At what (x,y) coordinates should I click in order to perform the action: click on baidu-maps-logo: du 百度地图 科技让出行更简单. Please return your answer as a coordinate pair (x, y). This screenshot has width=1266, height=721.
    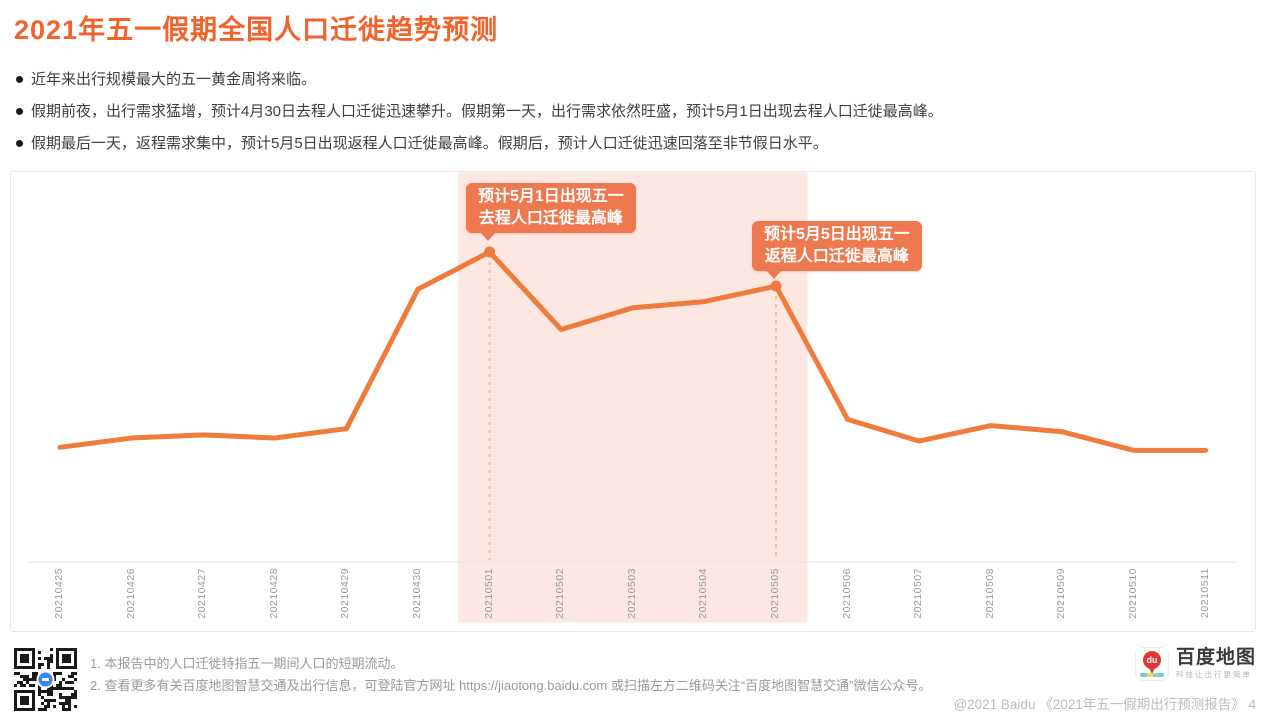
    Looking at the image, I should click on (1195, 664).